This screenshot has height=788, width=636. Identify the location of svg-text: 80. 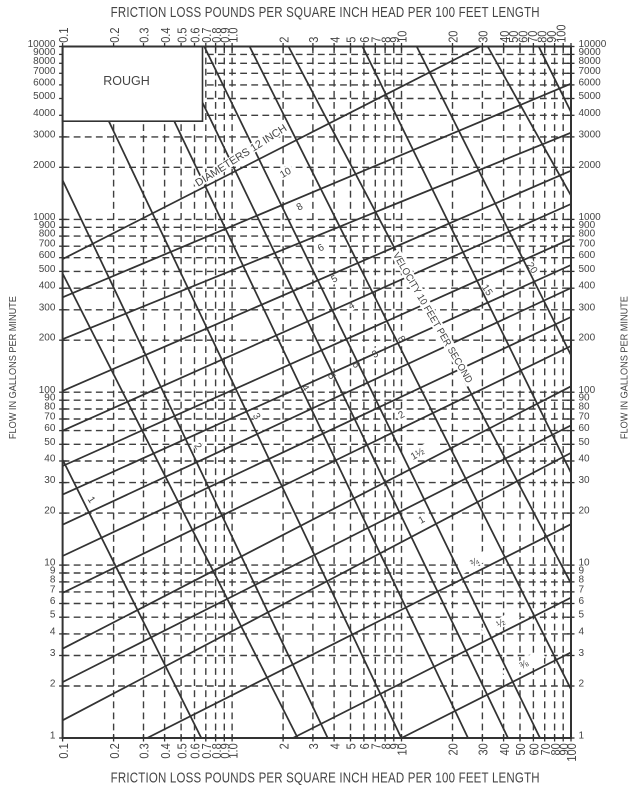
(555, 749).